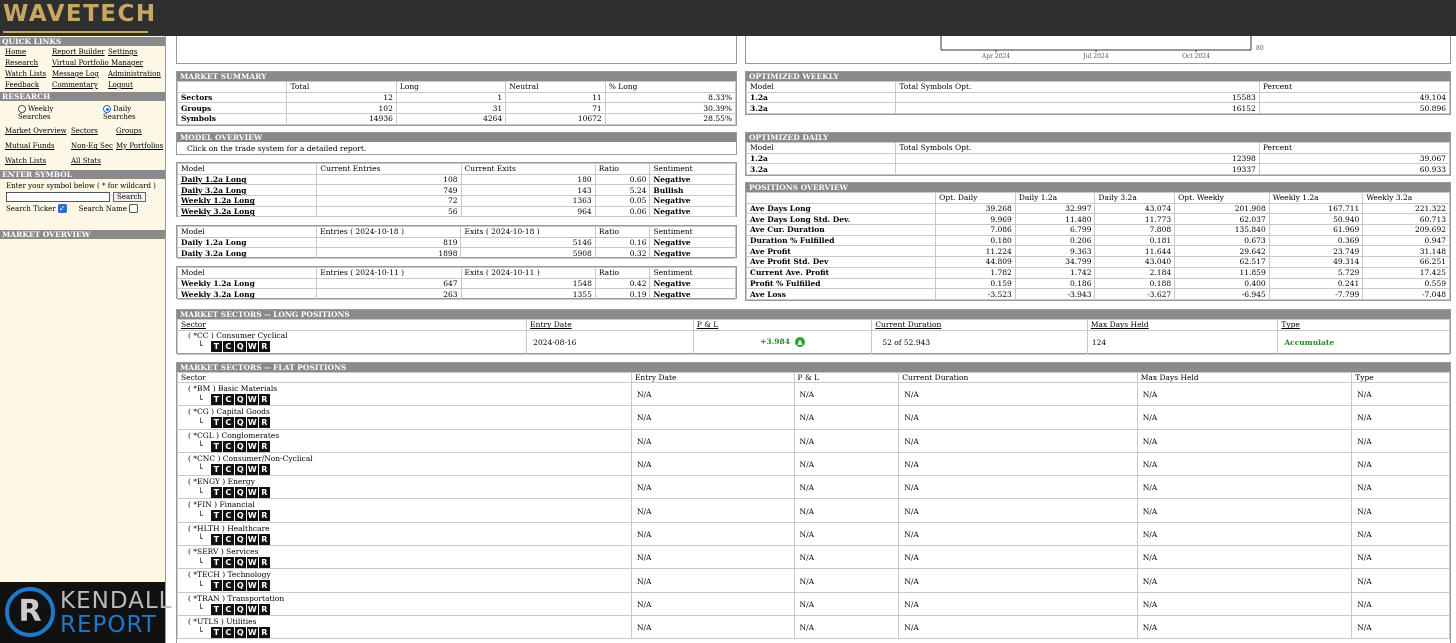  What do you see at coordinates (140, 146) in the screenshot?
I see `sidebar-link: My Portfolios` at bounding box center [140, 146].